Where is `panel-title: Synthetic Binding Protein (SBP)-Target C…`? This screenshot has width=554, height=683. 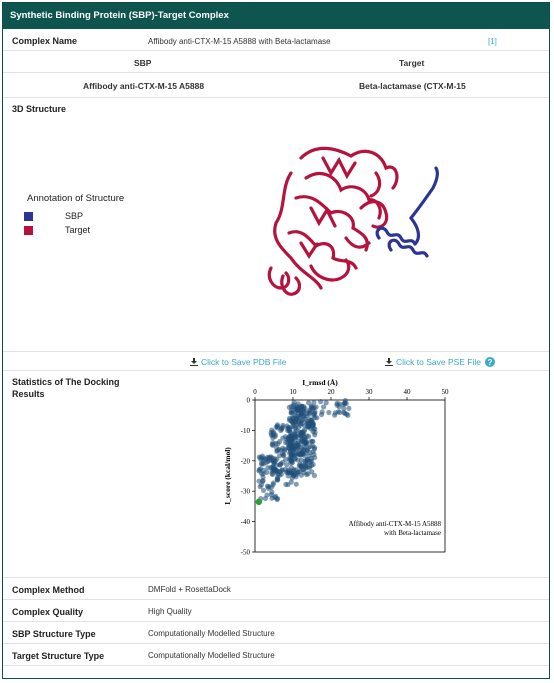 panel-title: Synthetic Binding Protein (SBP)-Target C… is located at coordinates (119, 15).